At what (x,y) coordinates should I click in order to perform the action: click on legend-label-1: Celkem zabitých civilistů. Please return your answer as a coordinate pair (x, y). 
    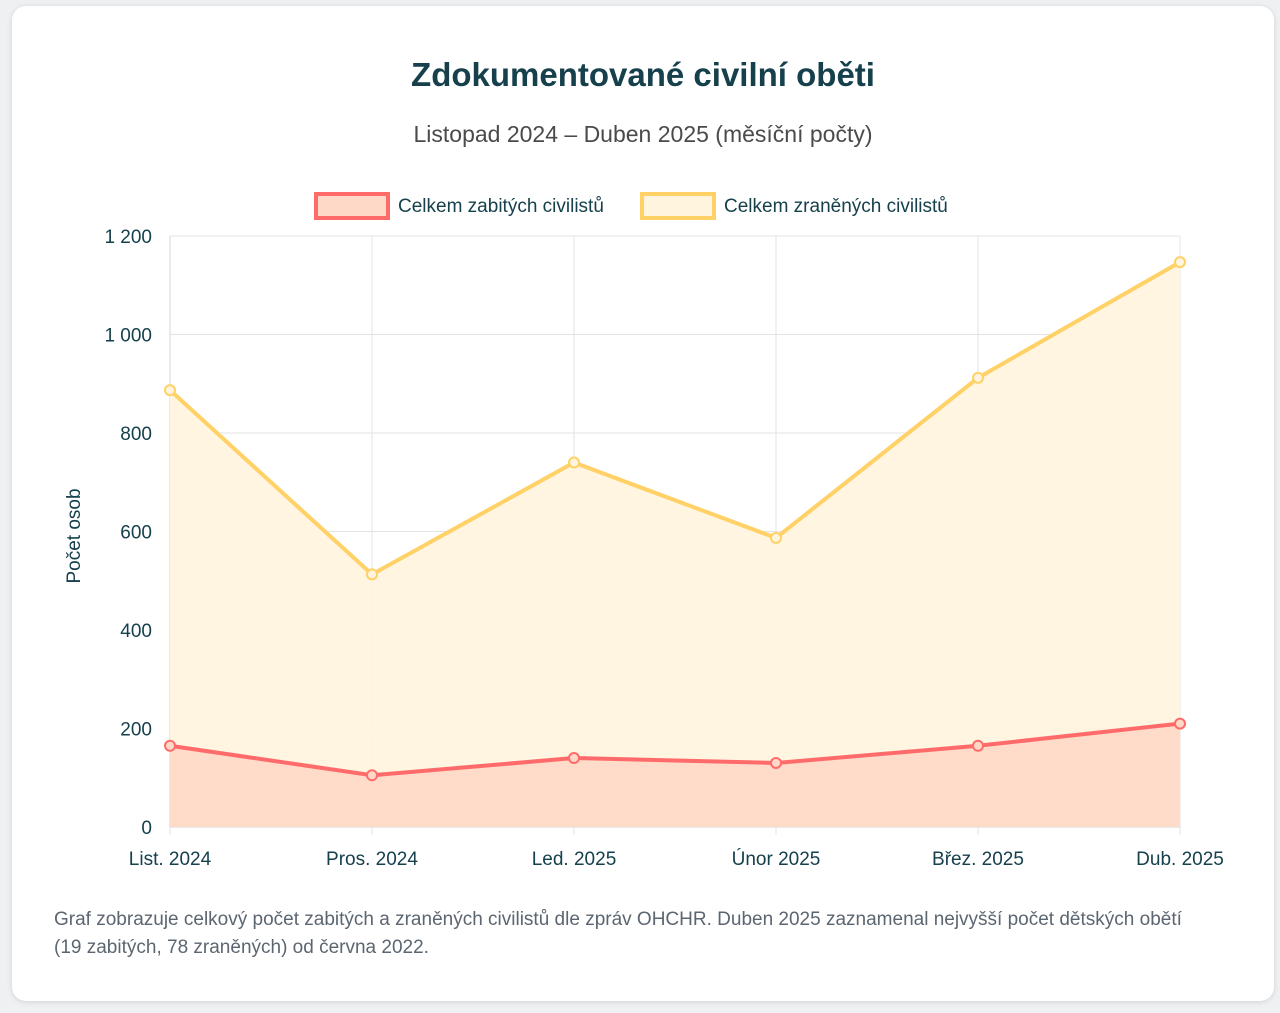
    Looking at the image, I should click on (501, 206).